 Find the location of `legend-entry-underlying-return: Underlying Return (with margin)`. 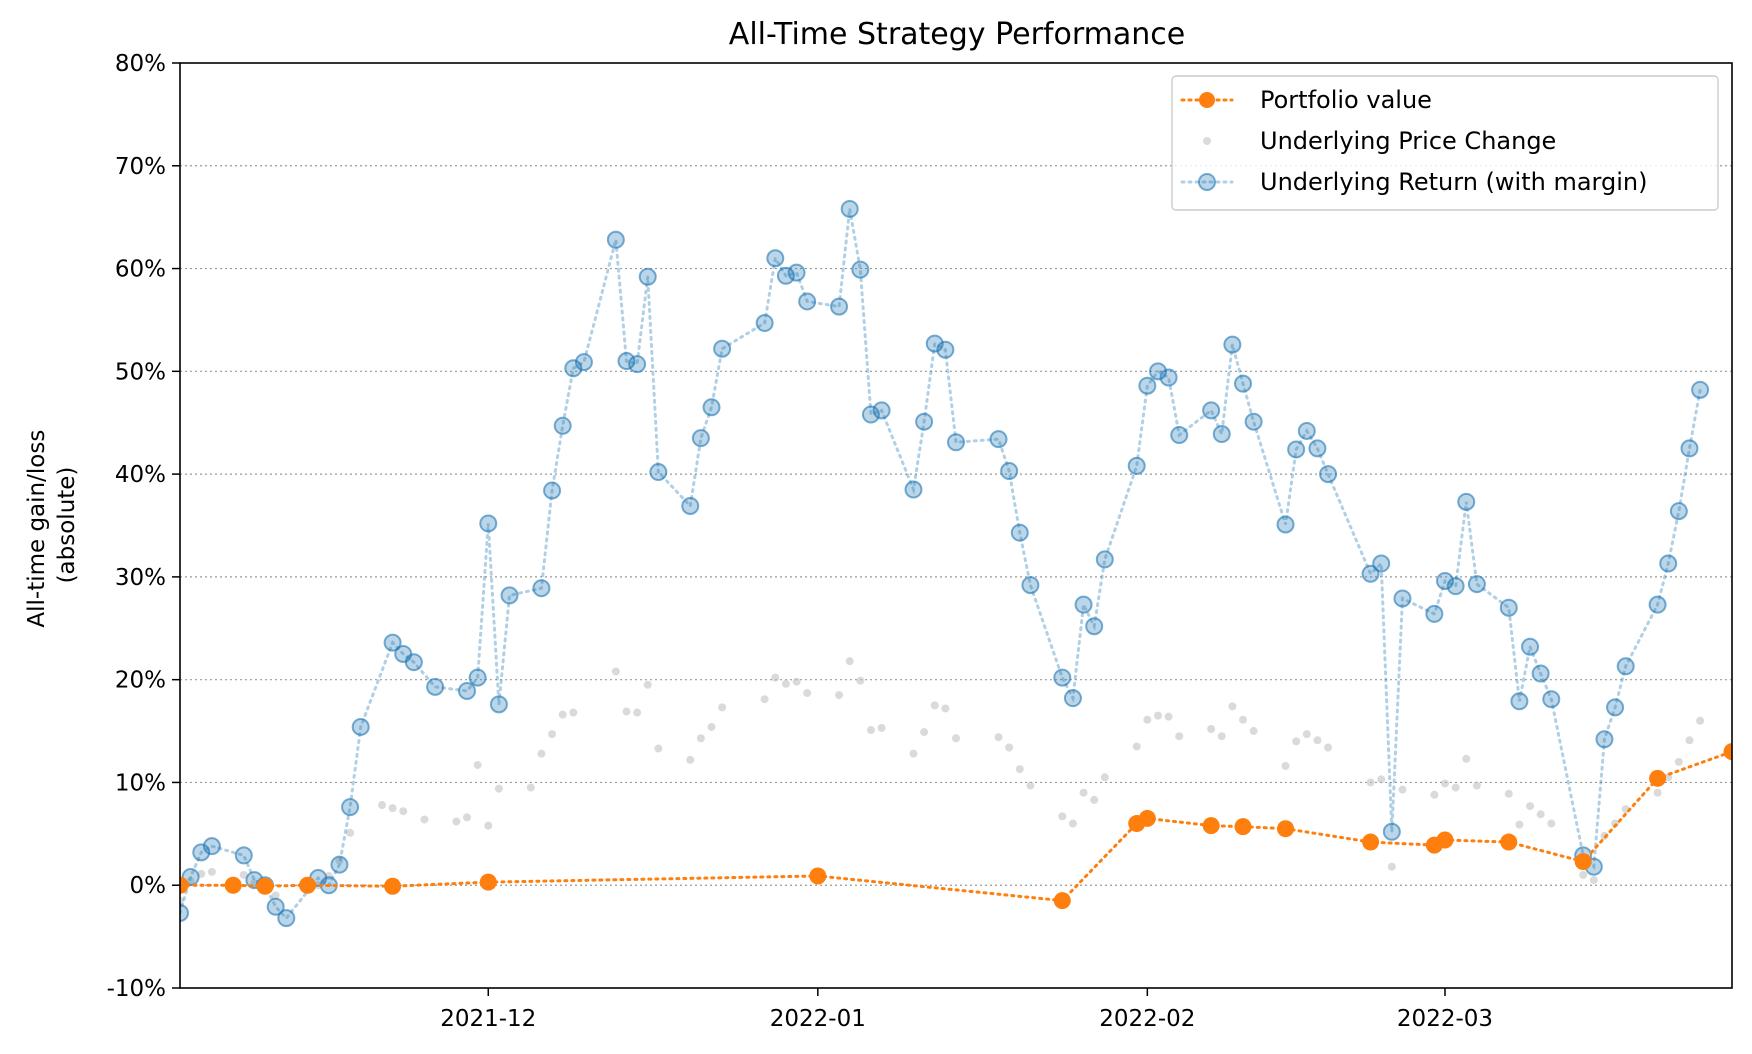

legend-entry-underlying-return: Underlying Return (with margin) is located at coordinates (1413, 182).